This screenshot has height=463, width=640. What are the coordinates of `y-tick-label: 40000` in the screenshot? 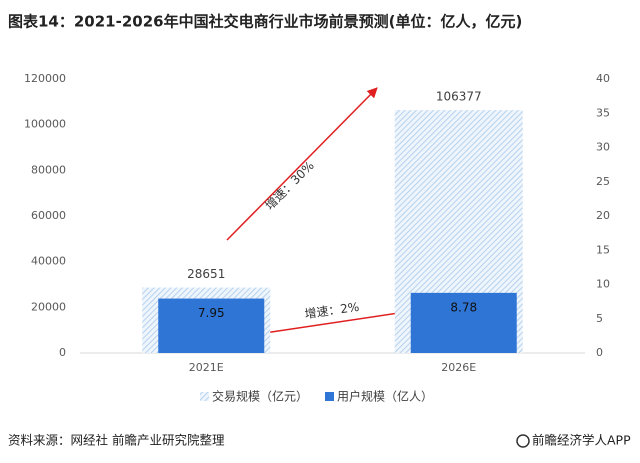 It's located at (48, 261).